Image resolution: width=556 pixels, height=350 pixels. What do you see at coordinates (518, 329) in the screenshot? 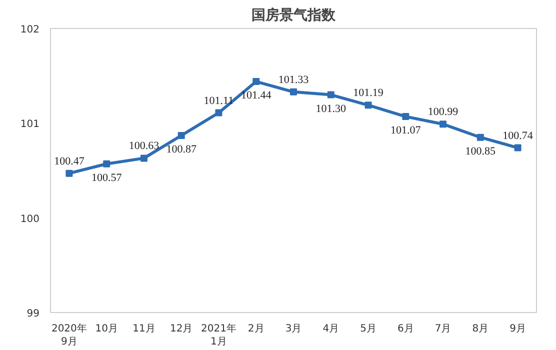
I see `x-tick-label: 9月` at bounding box center [518, 329].